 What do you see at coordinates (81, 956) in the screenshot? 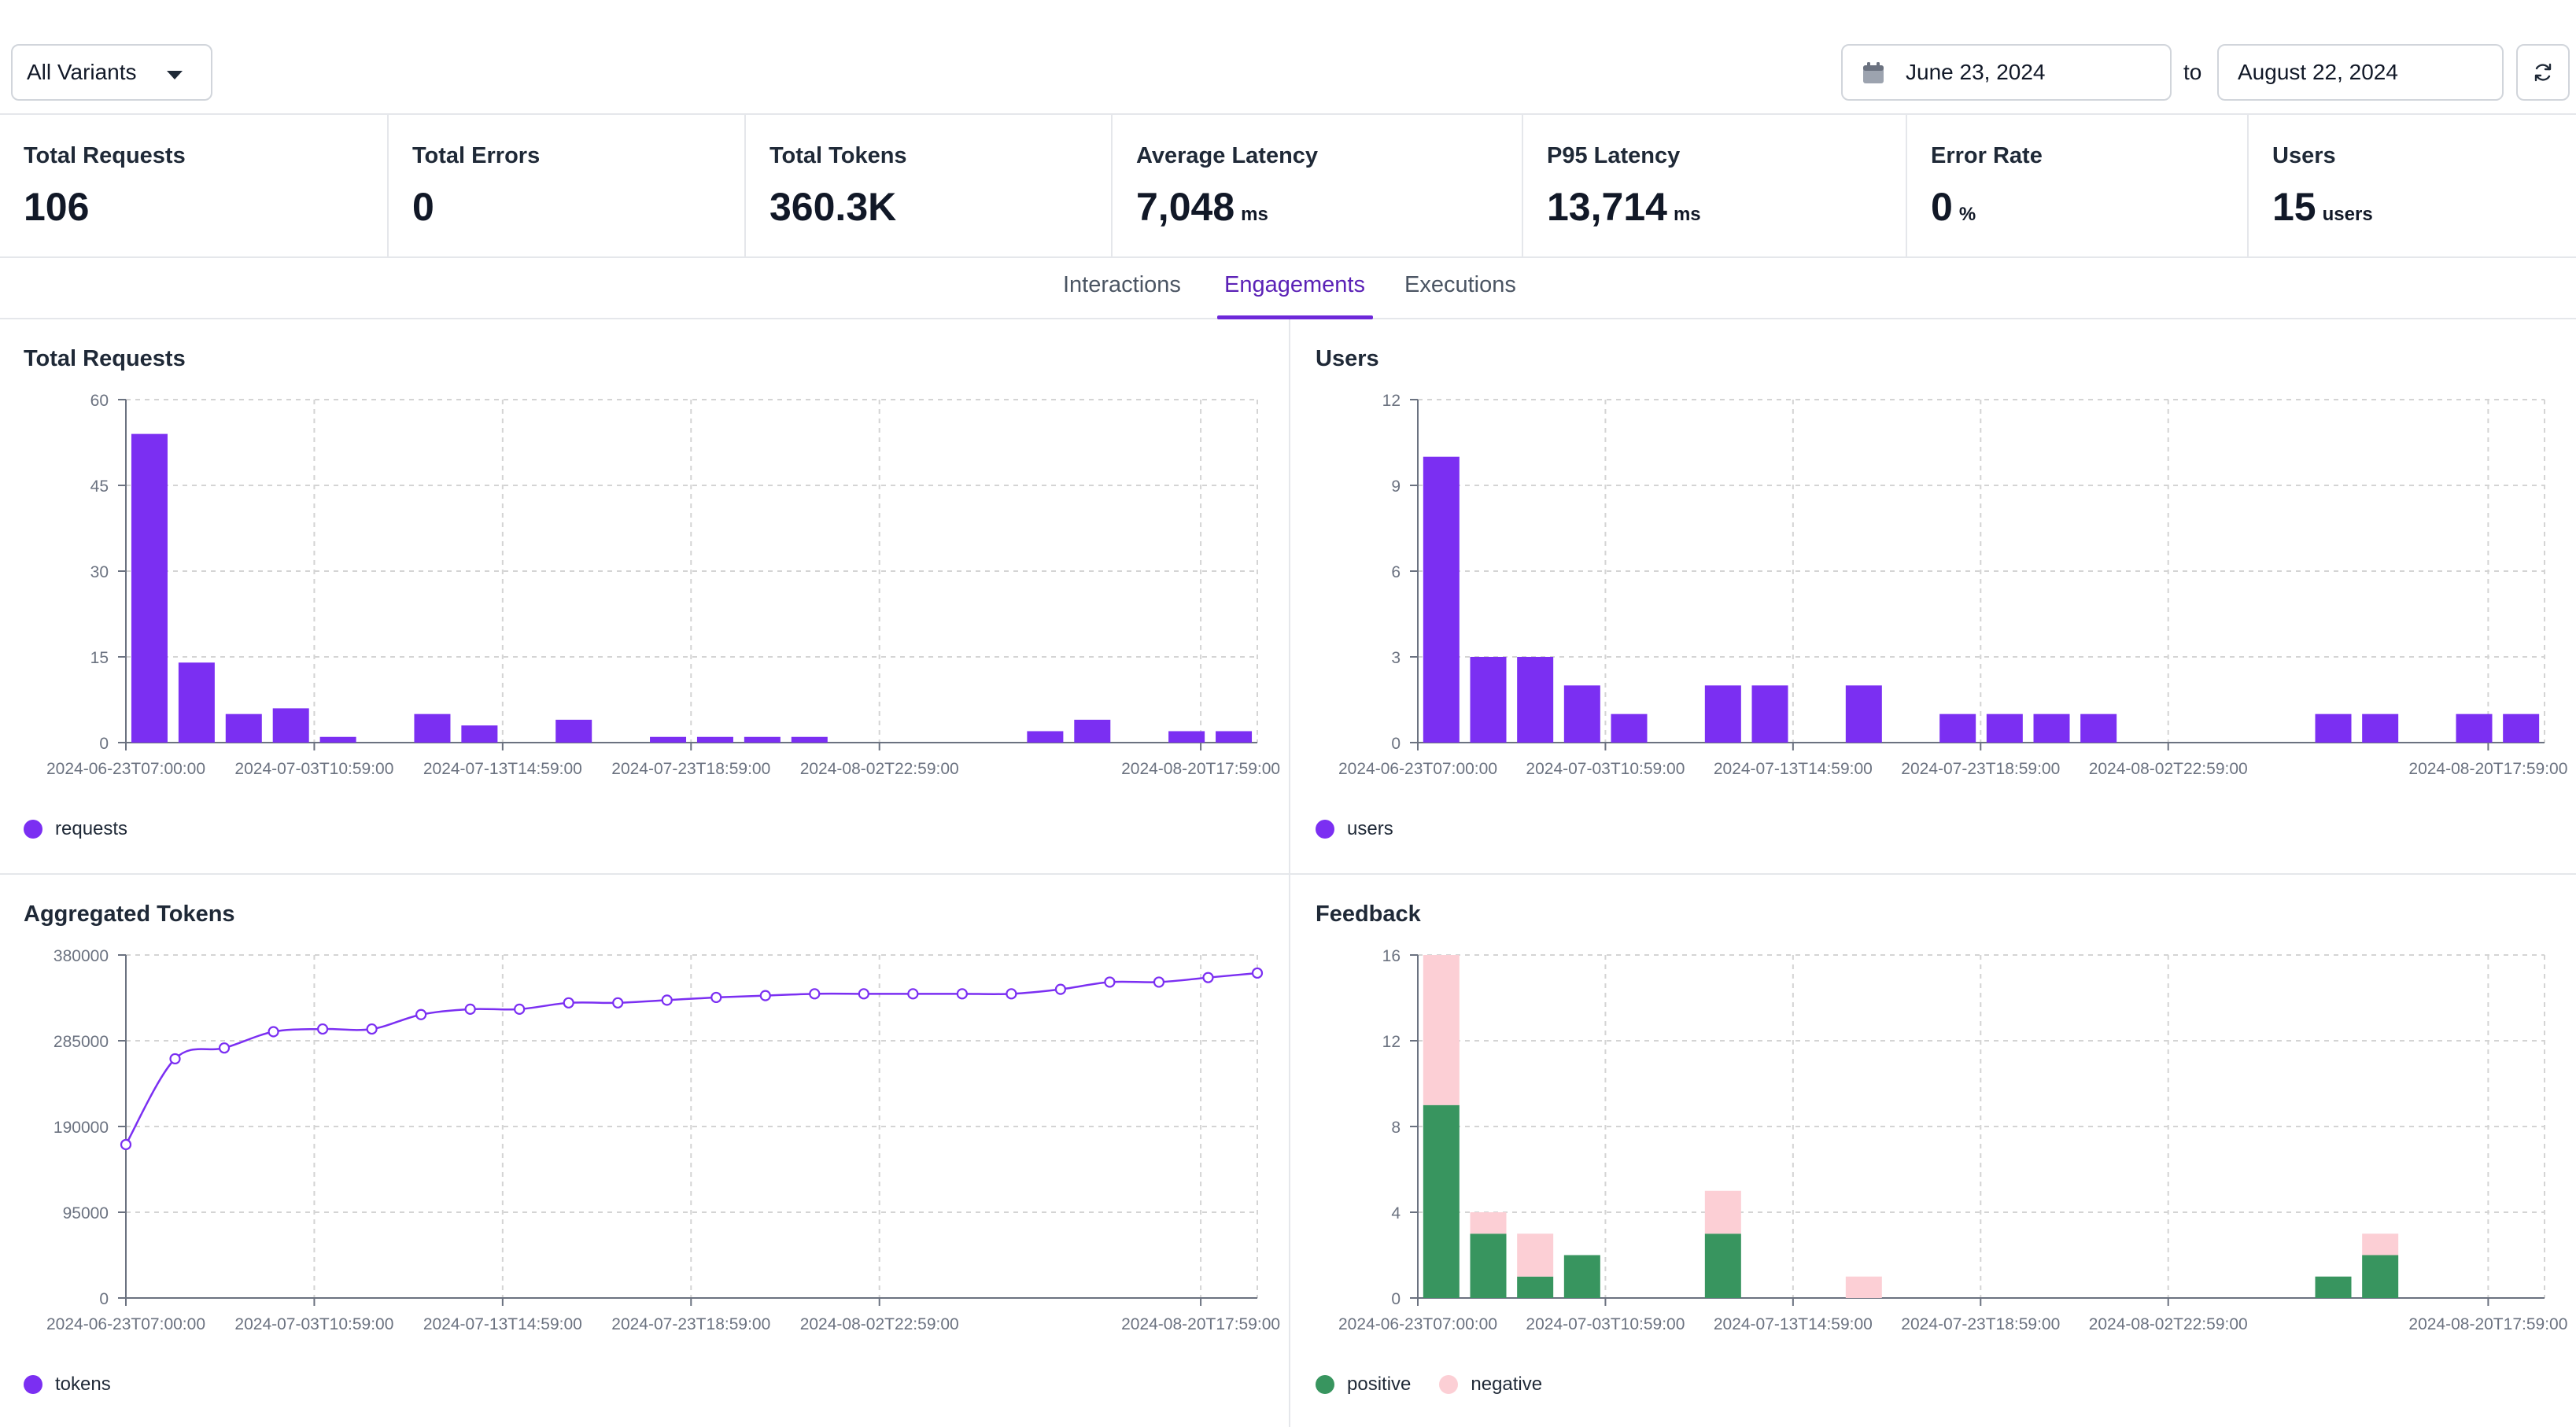
I see `y-tick-label: 380000` at bounding box center [81, 956].